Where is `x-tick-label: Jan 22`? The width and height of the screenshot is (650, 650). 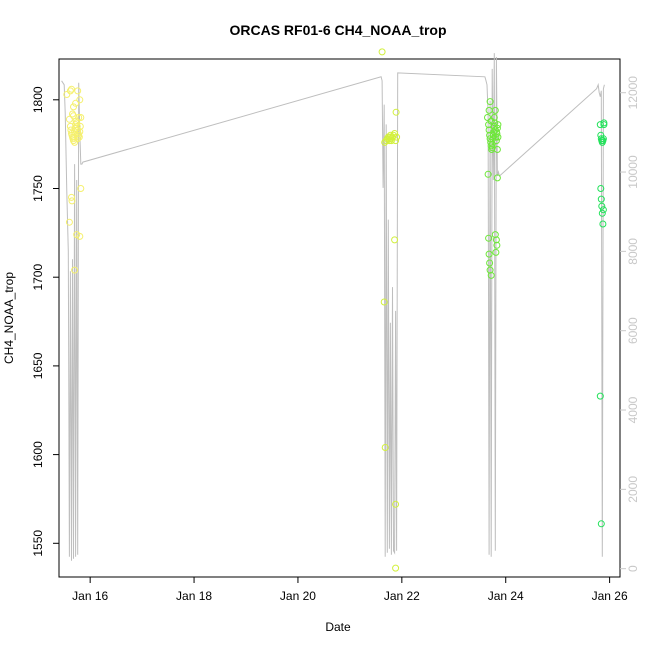
x-tick-label: Jan 22 is located at coordinates (402, 596).